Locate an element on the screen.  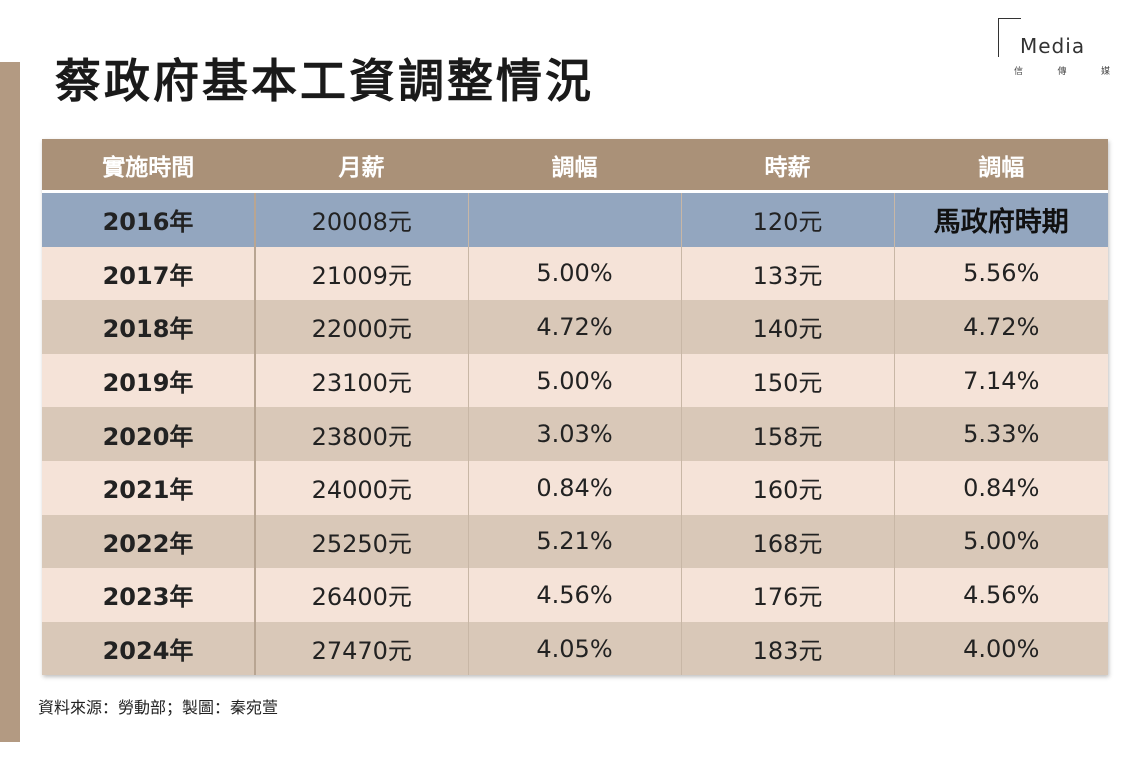
media-logo: Media 信 傳 媒 is located at coordinates (1057, 49).